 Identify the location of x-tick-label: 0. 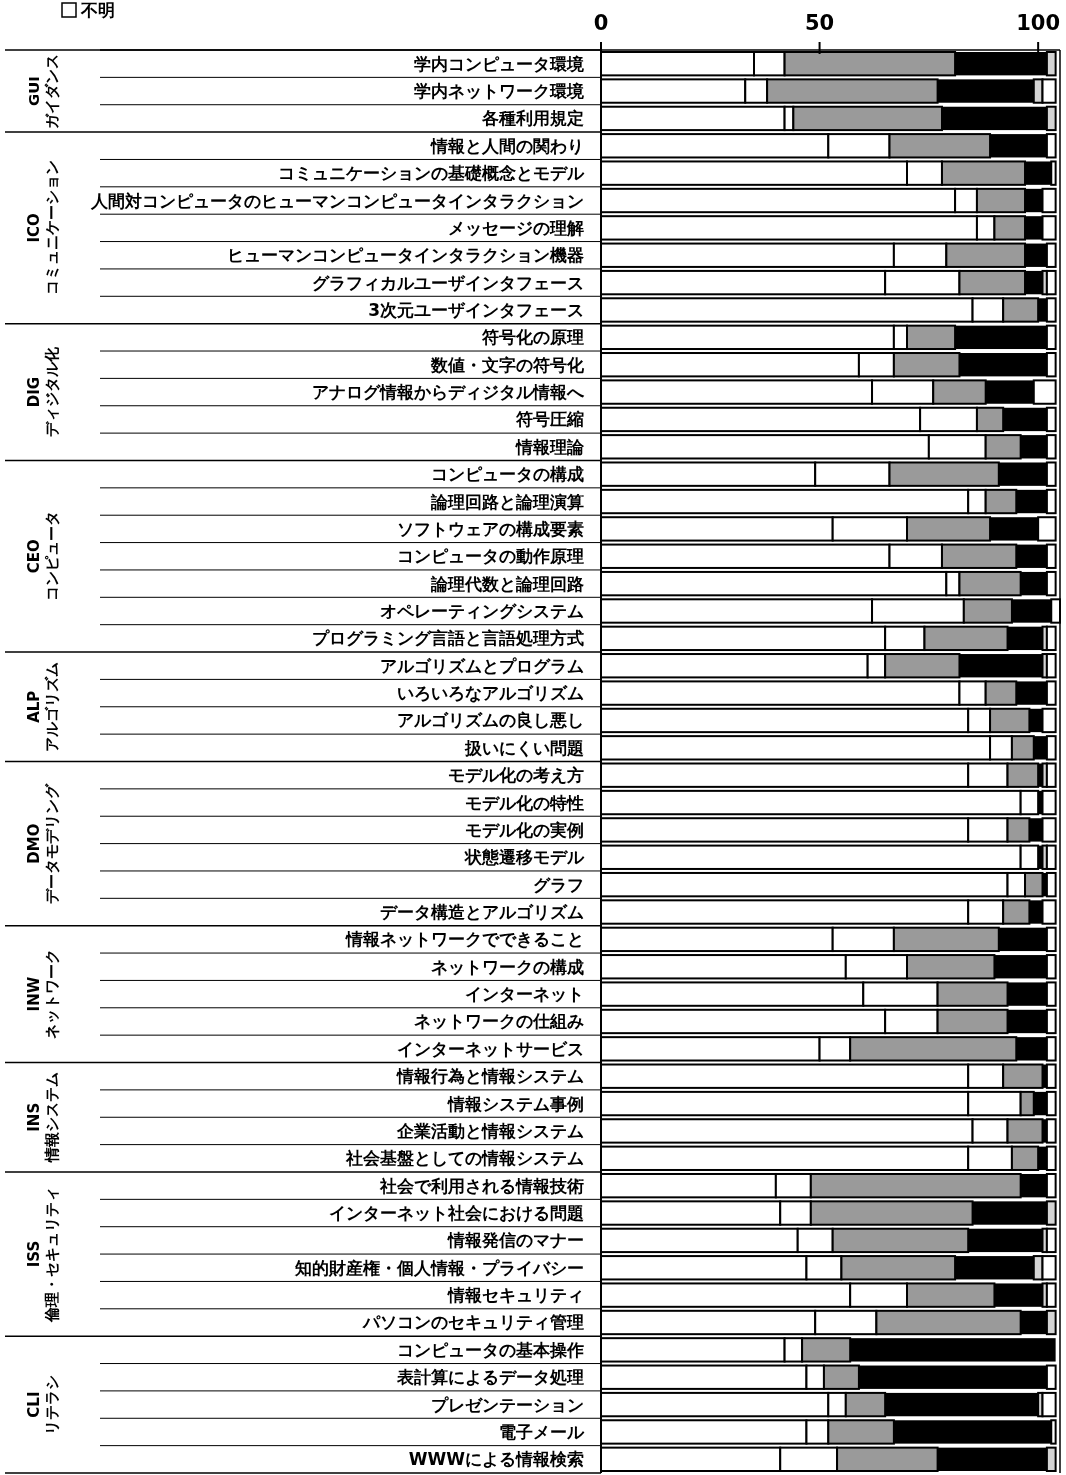
(601, 23).